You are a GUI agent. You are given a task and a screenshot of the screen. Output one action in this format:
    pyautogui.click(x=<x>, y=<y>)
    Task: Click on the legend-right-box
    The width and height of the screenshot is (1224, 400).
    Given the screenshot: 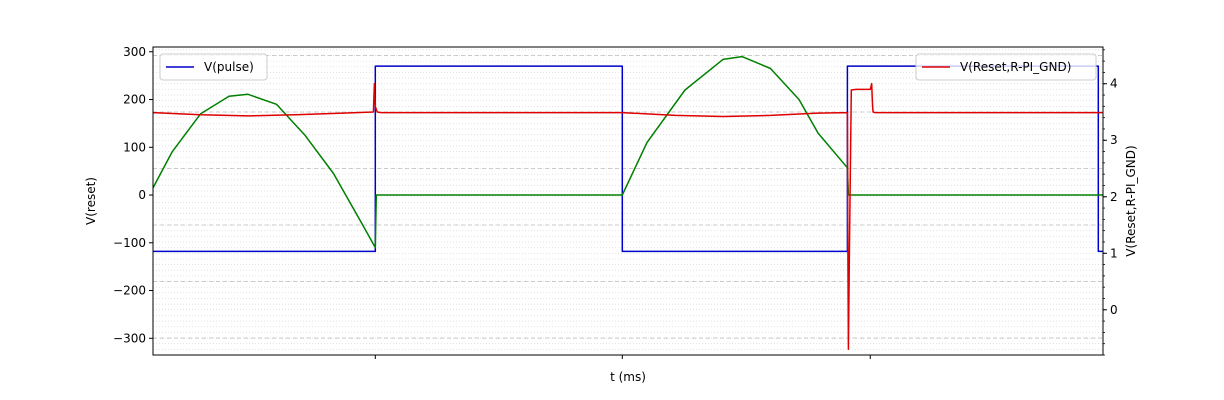 What is the action you would take?
    pyautogui.click(x=1006, y=67)
    